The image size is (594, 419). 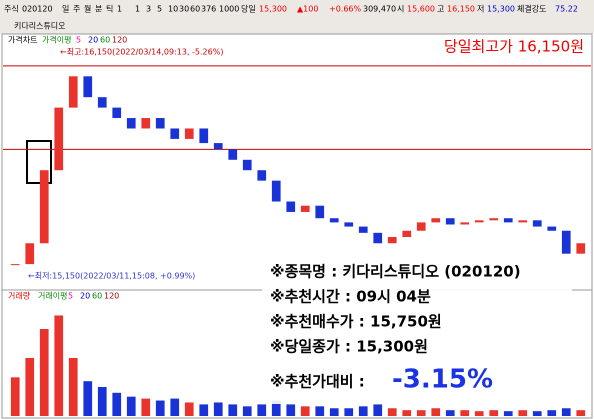 What do you see at coordinates (78, 40) in the screenshot?
I see `legend-item: 5` at bounding box center [78, 40].